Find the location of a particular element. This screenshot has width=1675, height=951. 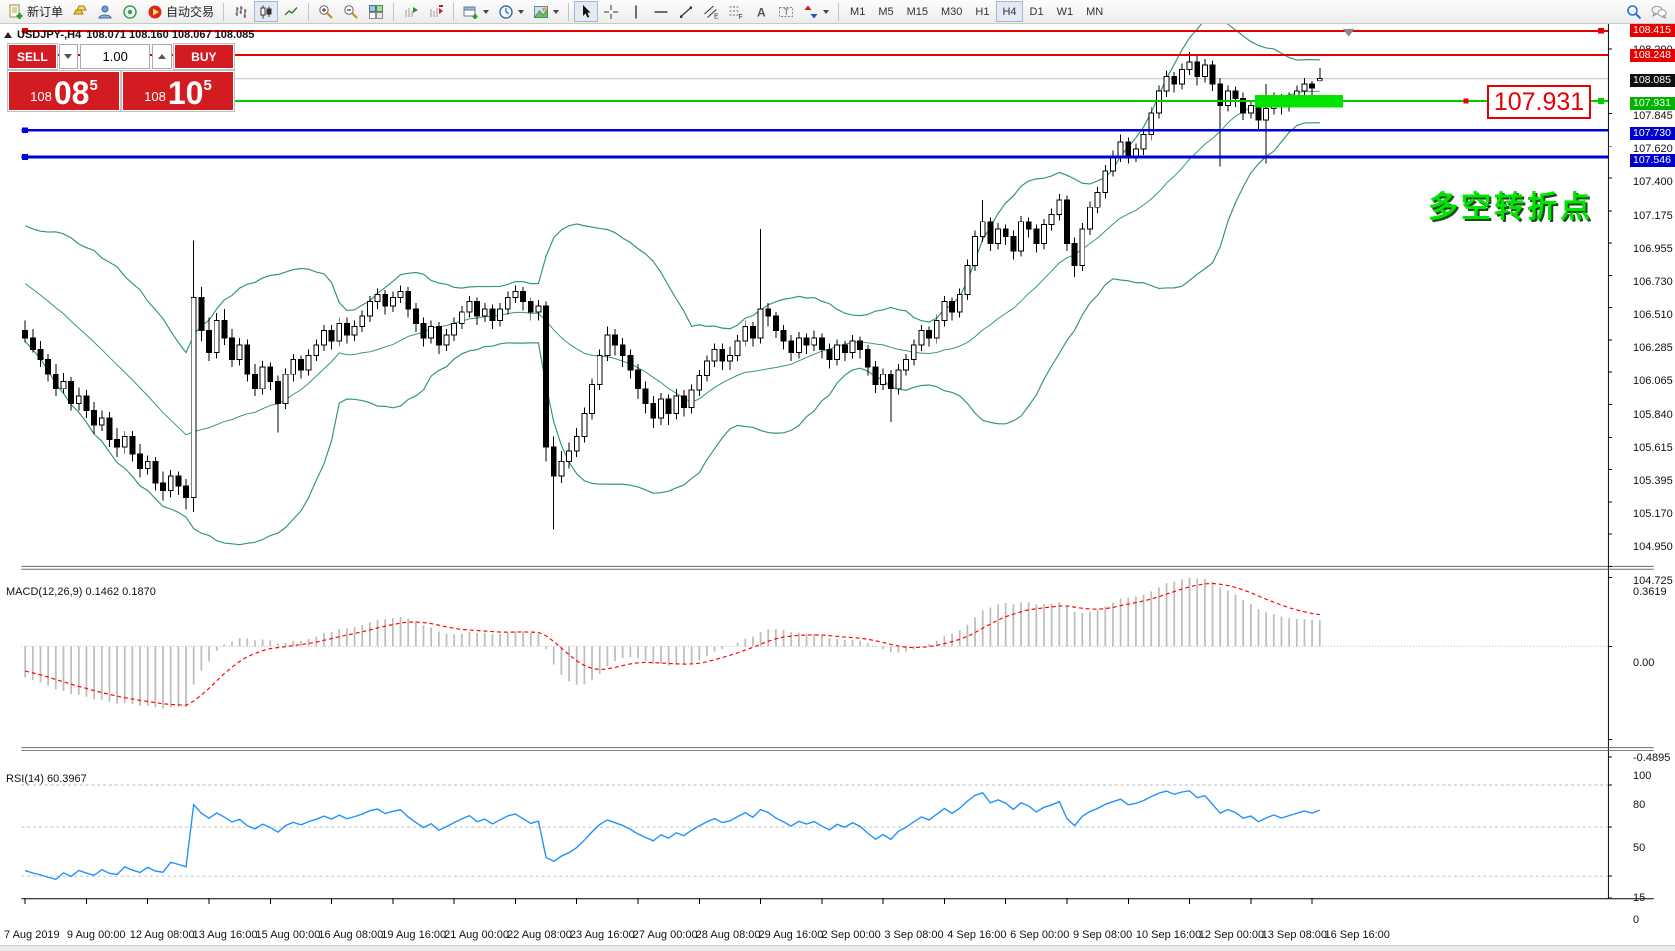

macd-axis-label: 0.00 is located at coordinates (1644, 662).